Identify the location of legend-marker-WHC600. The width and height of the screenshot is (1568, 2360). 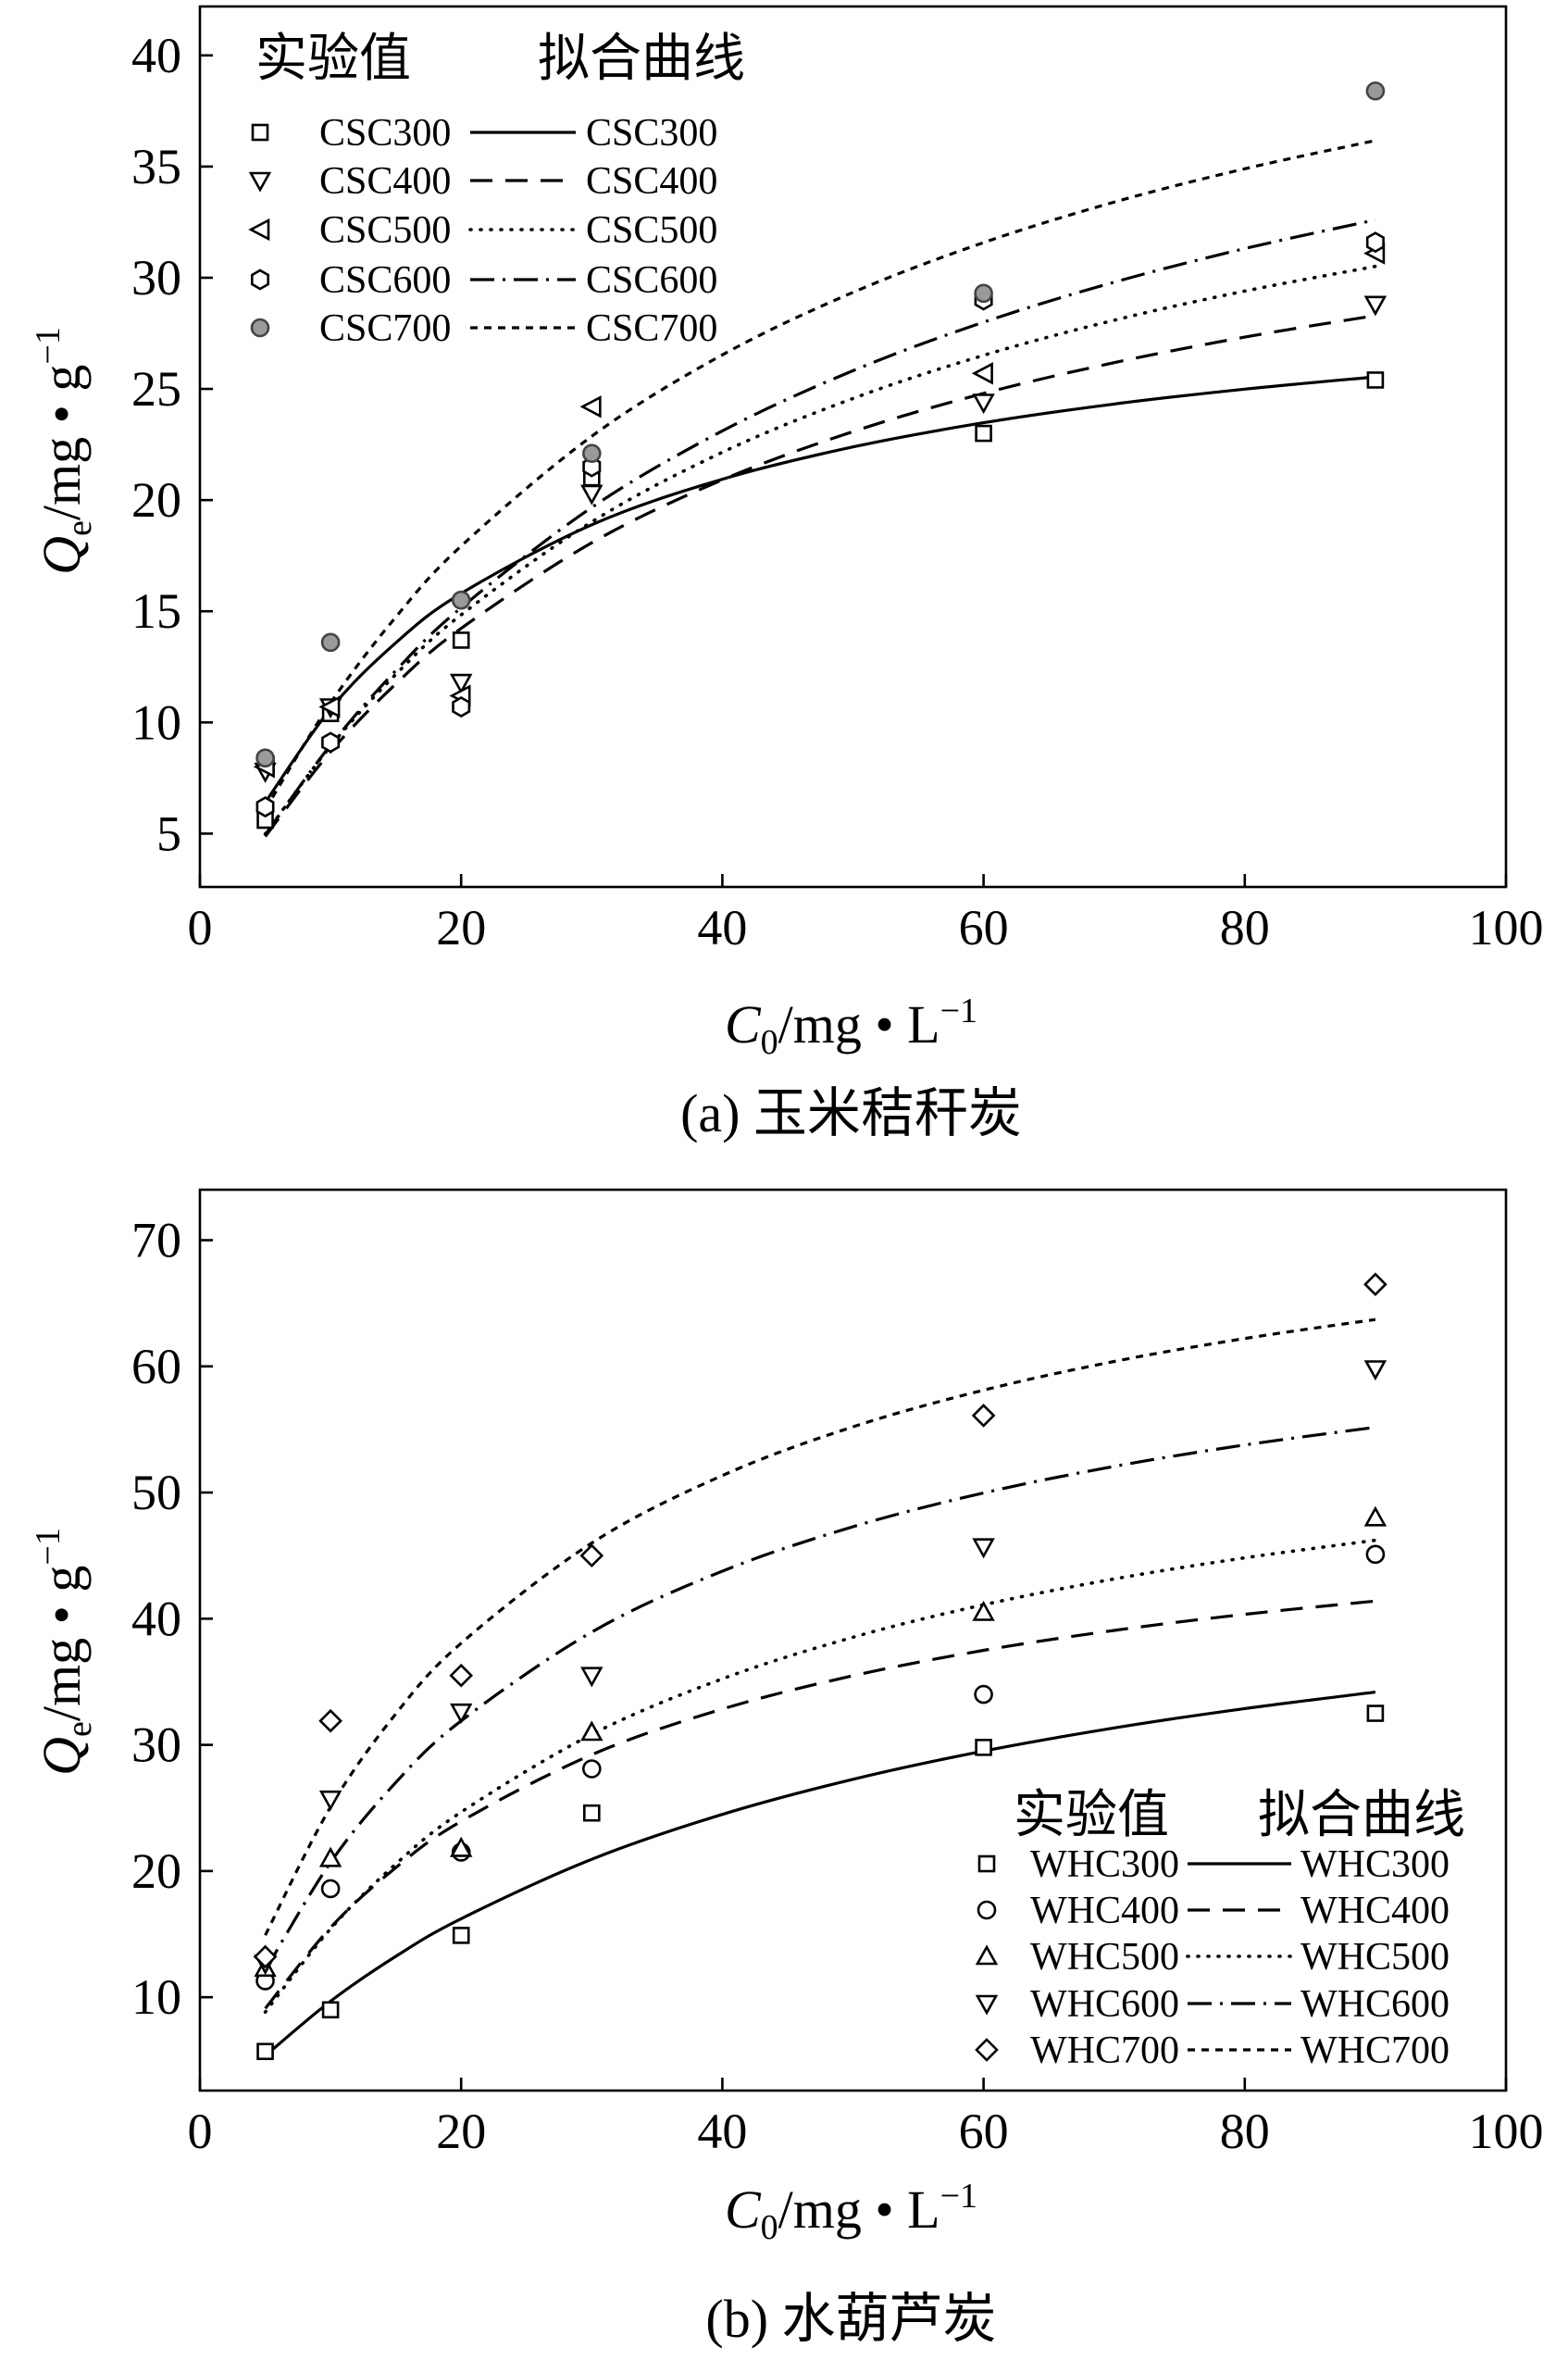
(987, 2005).